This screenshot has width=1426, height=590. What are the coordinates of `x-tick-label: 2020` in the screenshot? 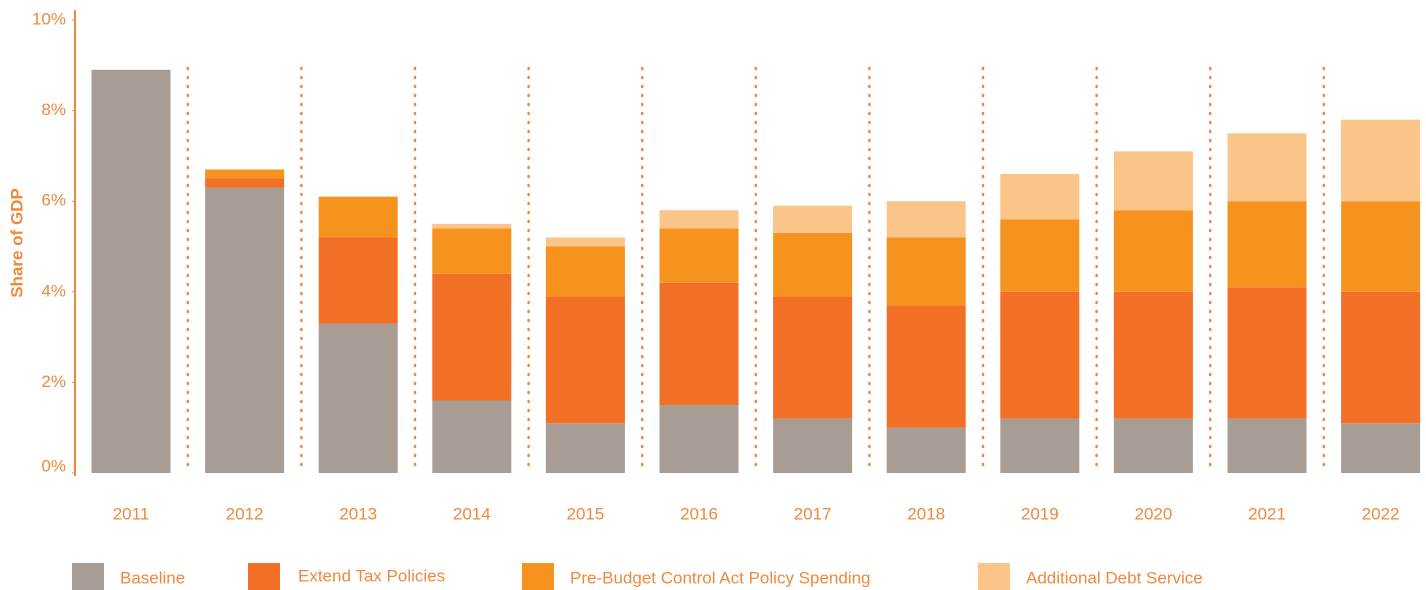 It's located at (1153, 513).